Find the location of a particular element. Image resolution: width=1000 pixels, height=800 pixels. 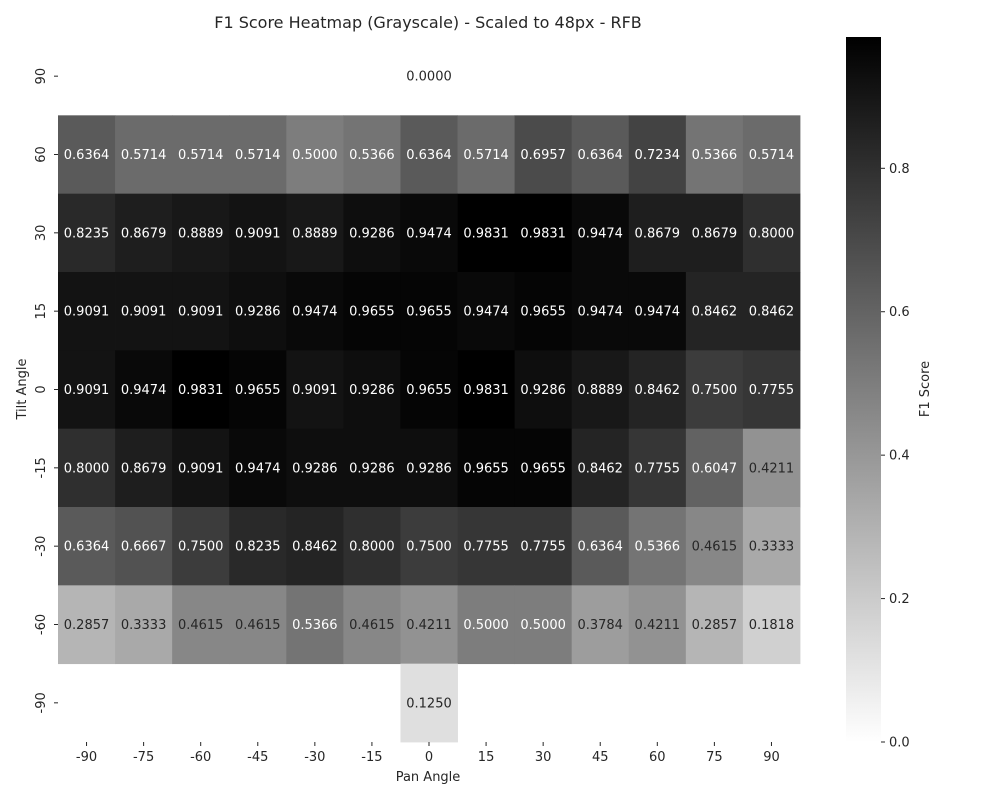

x-tick-label: 90 is located at coordinates (771, 757).